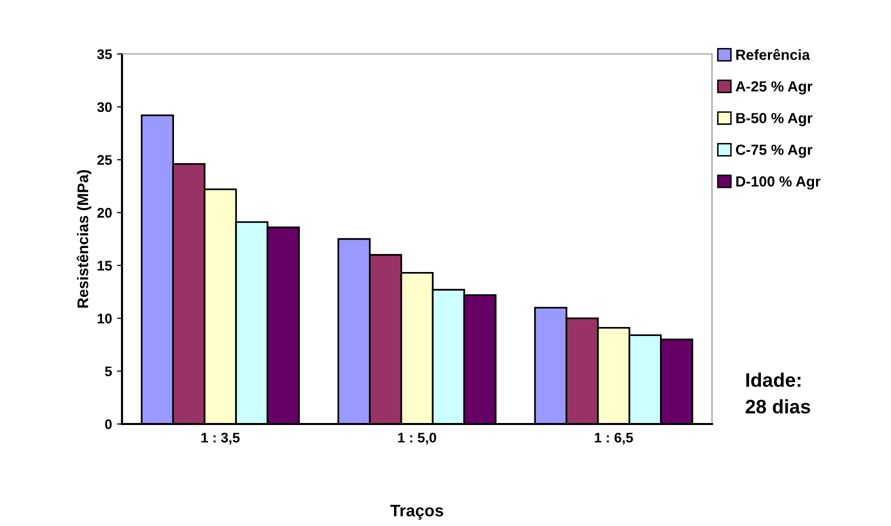  Describe the element at coordinates (84, 239) in the screenshot. I see `y-axis-title: Resistências (MPa)` at that location.